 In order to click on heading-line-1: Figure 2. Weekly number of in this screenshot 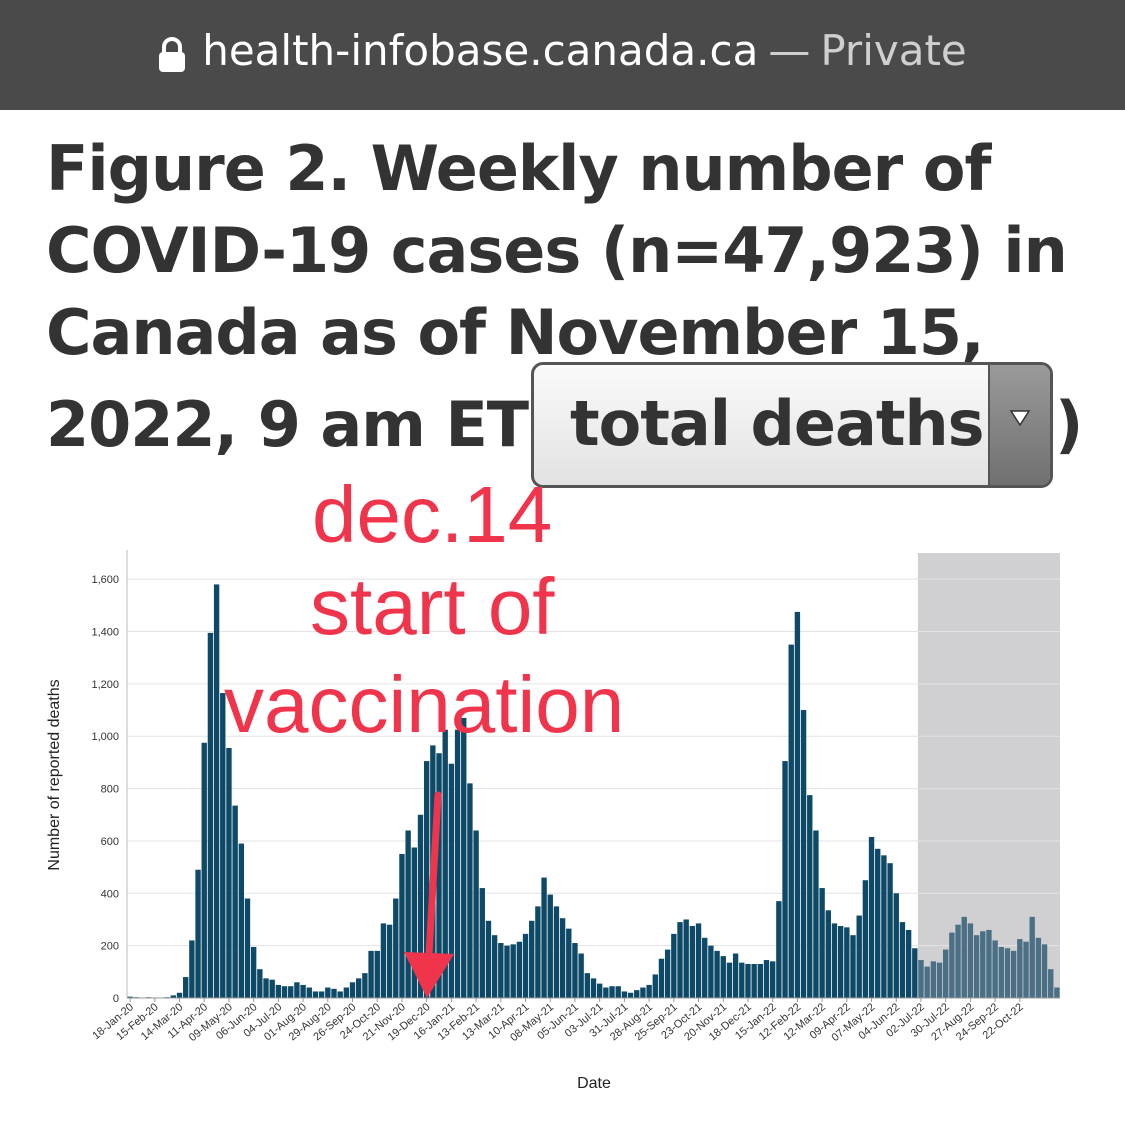, I will do `click(518, 168)`.